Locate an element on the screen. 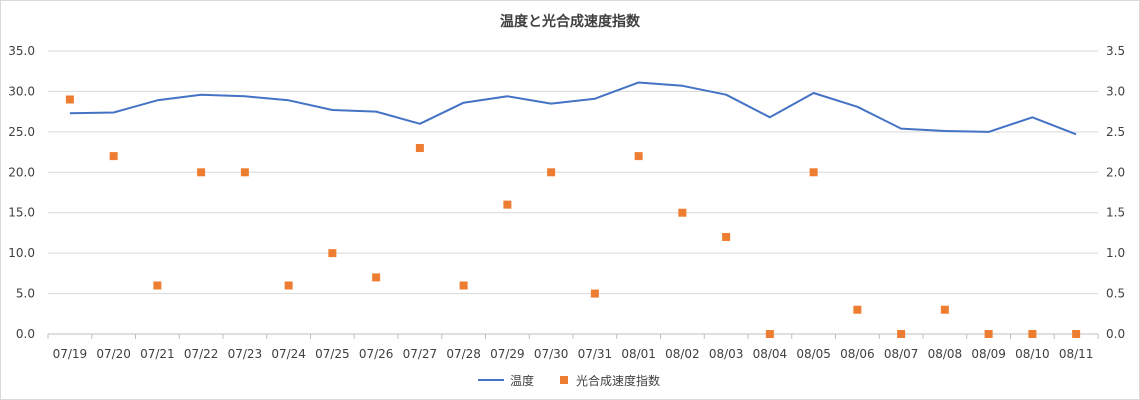  legend-marker-swatch is located at coordinates (564, 380).